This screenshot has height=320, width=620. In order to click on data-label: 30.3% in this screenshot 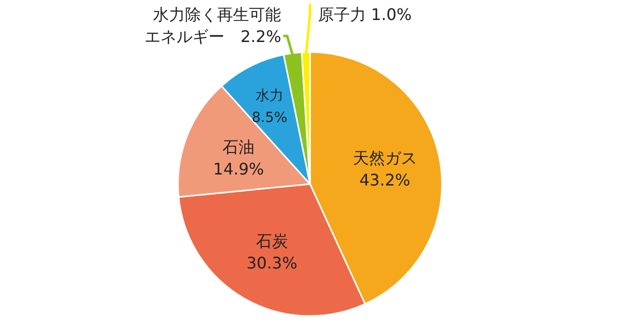, I will do `click(272, 262)`.